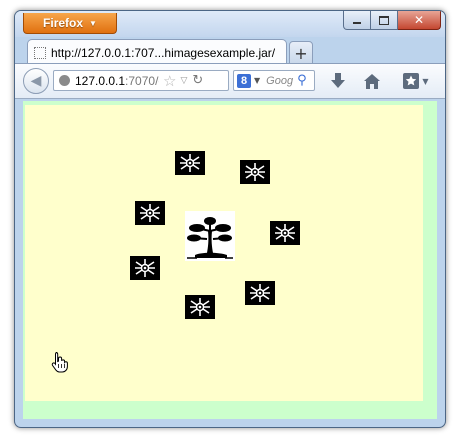  What do you see at coordinates (63, 23) in the screenshot?
I see `firefox-menu-label: Firefox` at bounding box center [63, 23].